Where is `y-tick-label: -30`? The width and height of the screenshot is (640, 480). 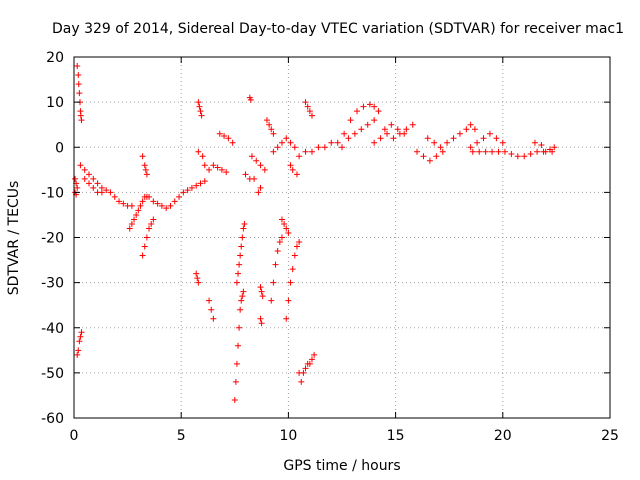
y-tick-label: -30 is located at coordinates (52, 284).